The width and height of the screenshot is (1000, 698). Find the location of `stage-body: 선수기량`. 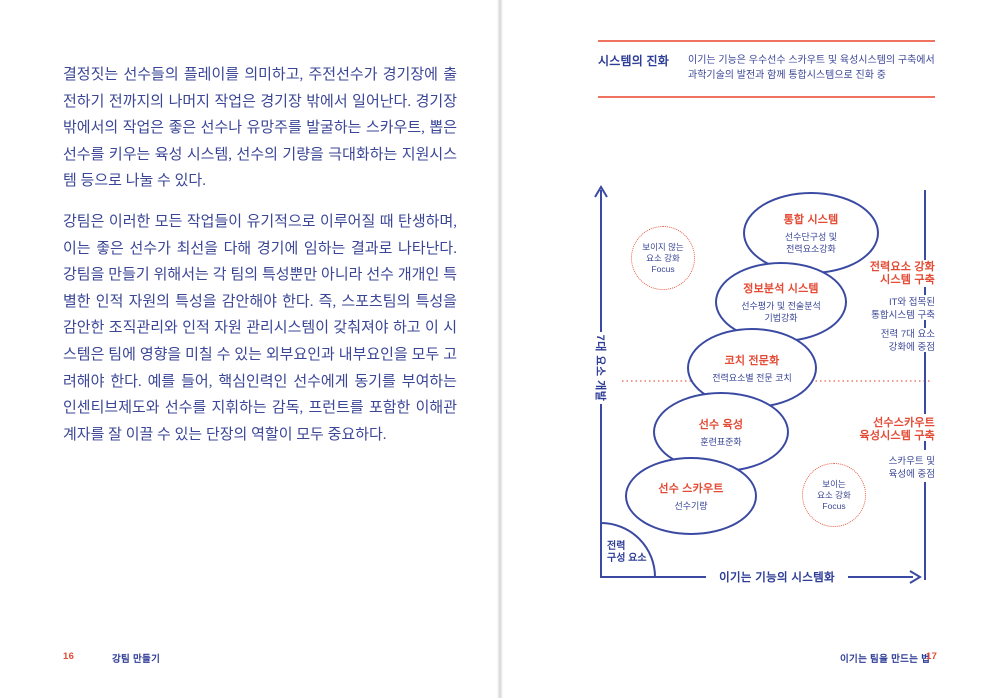

stage-body: 선수기량 is located at coordinates (690, 507).